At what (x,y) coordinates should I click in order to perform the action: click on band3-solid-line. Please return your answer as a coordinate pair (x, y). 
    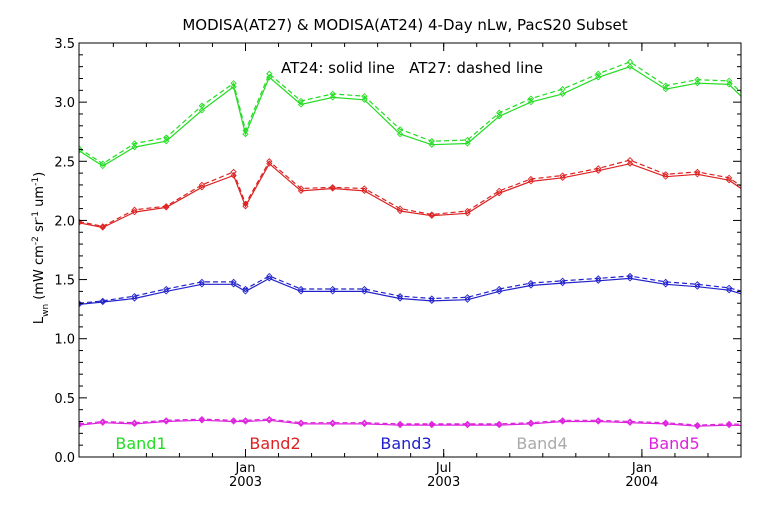
    Looking at the image, I should click on (410, 291).